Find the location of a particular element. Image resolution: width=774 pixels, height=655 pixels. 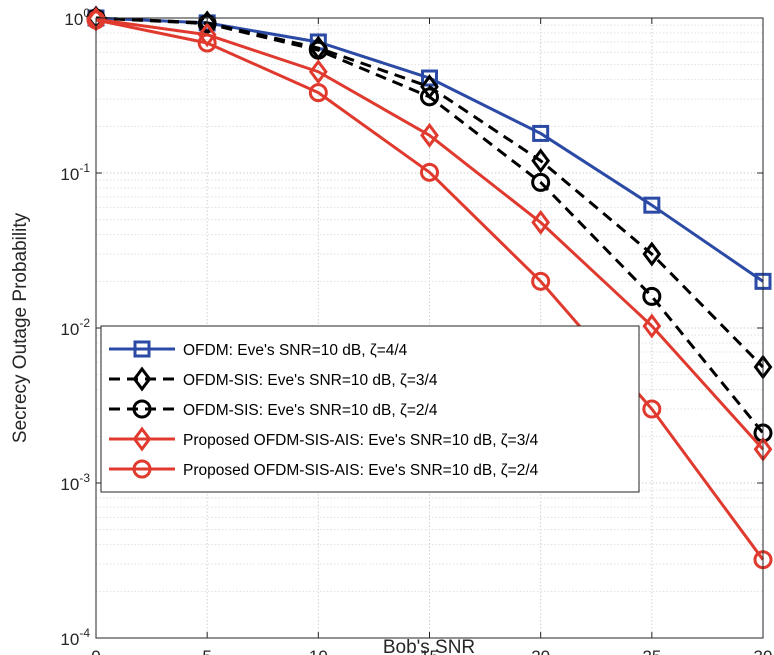

legend-entry: OFDM-SIS: Eve's SNR=10 dB, ζ=2/4 is located at coordinates (273, 409).